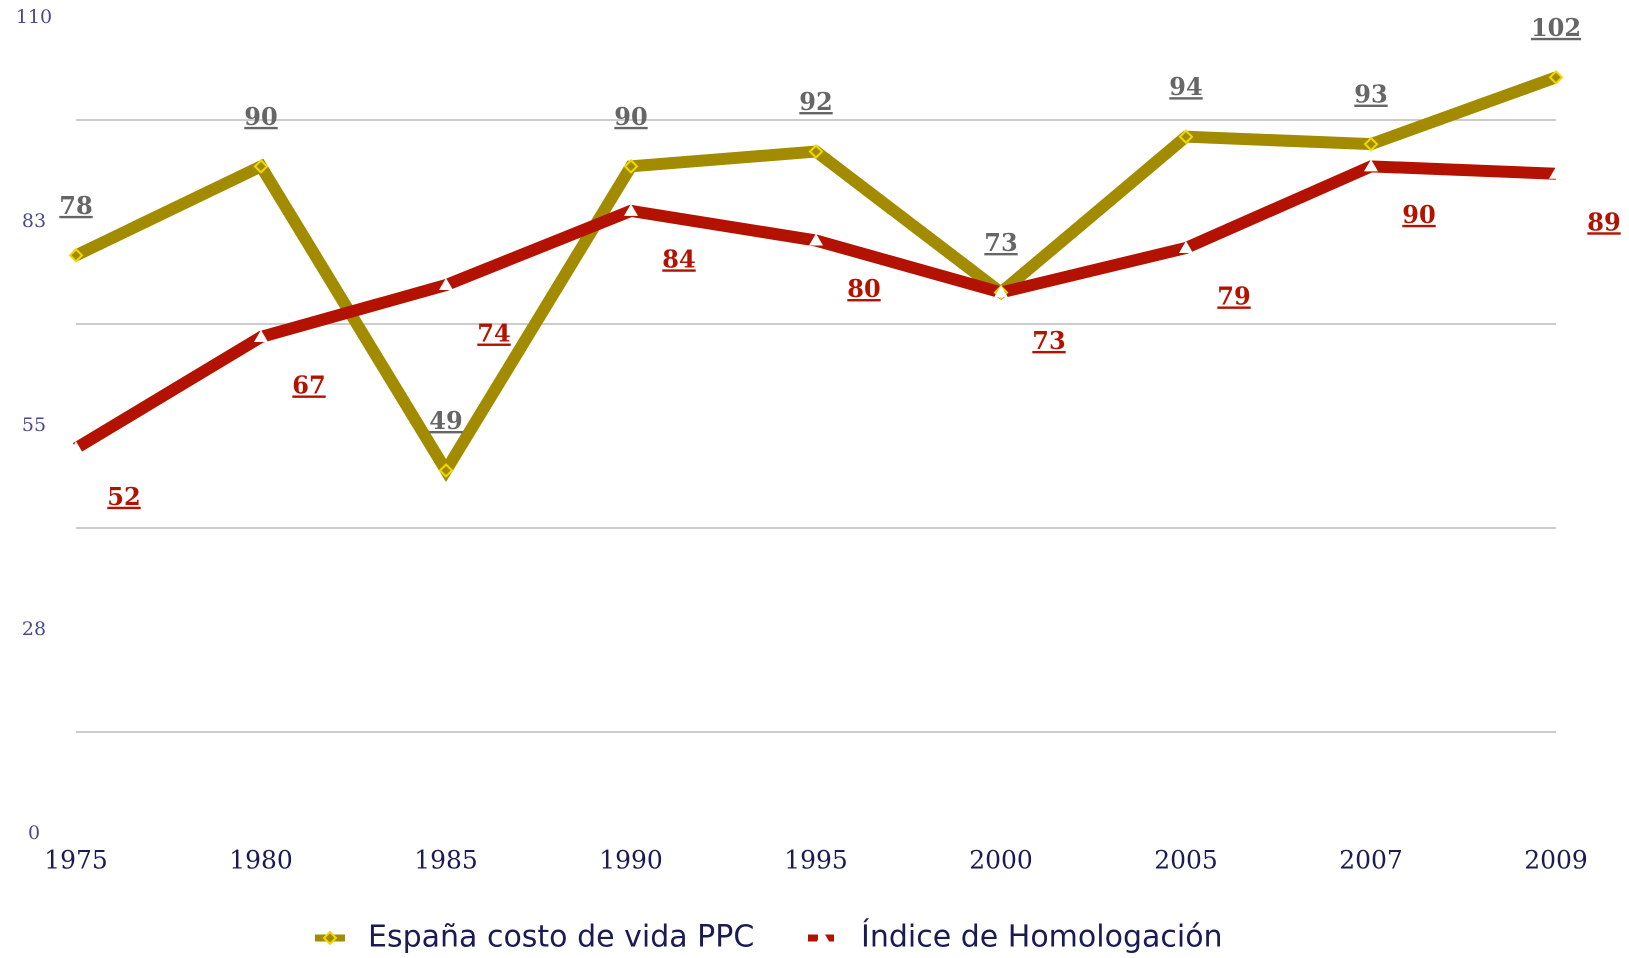 Image resolution: width=1629 pixels, height=958 pixels. Describe the element at coordinates (631, 860) in the screenshot. I see `x-tick-label: 1990` at that location.